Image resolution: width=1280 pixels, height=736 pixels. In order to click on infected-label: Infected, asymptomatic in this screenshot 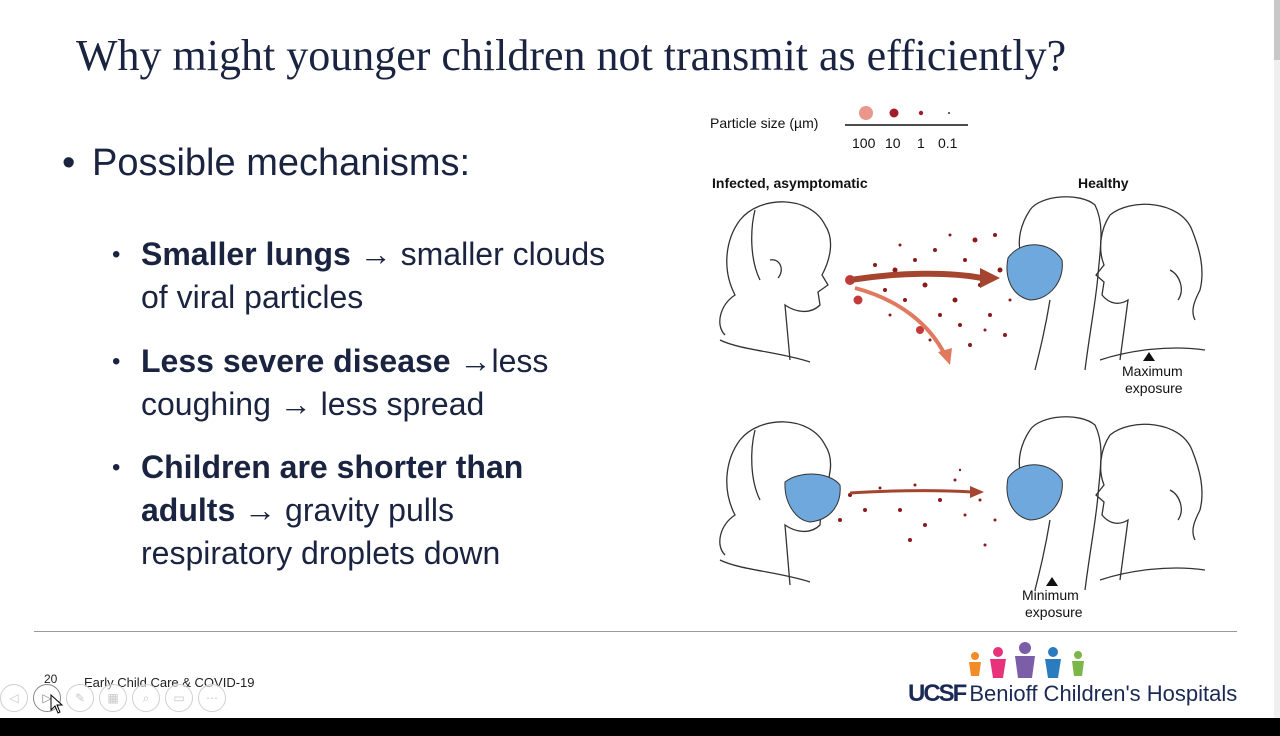, I will do `click(790, 183)`.